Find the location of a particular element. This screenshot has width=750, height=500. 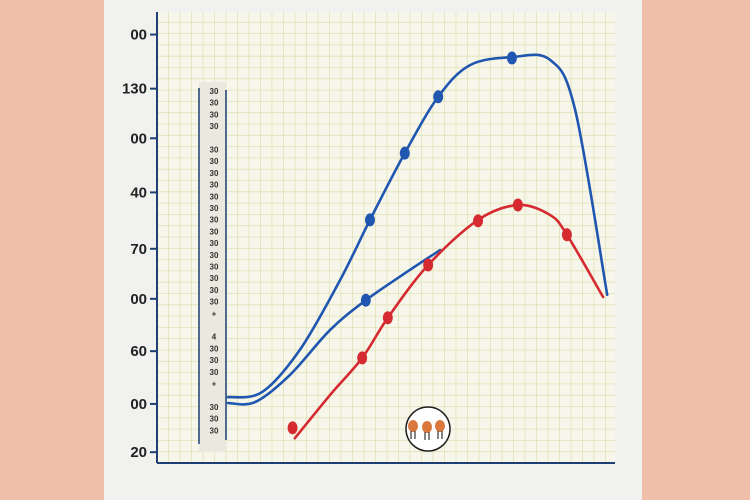

series-line-blue-lower is located at coordinates (334, 327).